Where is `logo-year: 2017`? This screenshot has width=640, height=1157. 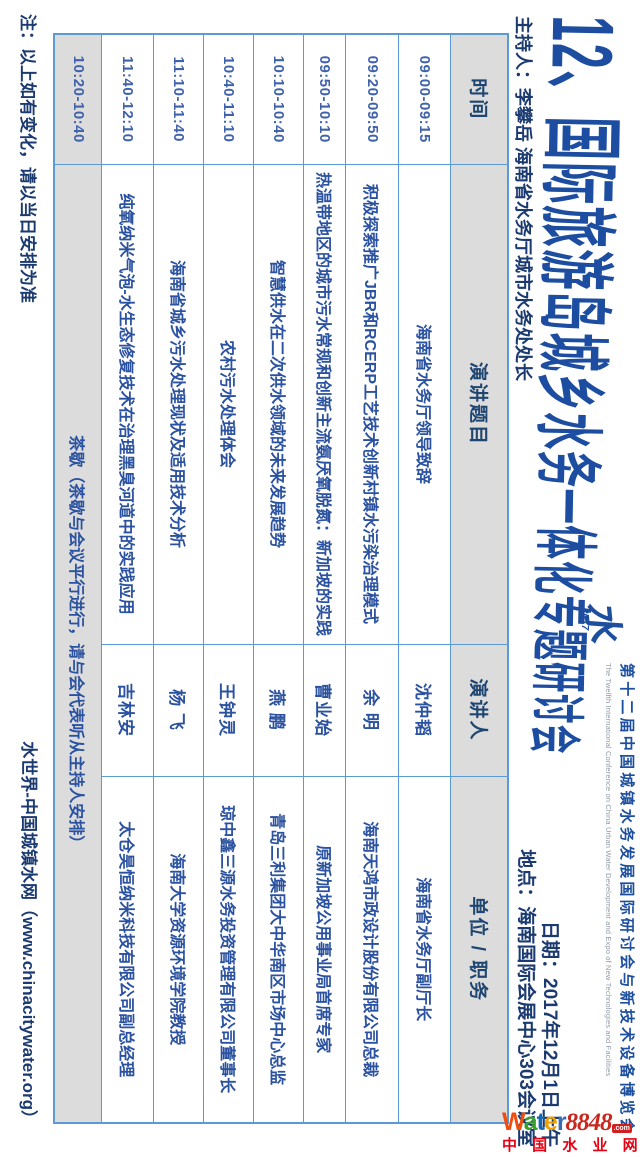
logo-year: 2017 is located at coordinates (584, 619).